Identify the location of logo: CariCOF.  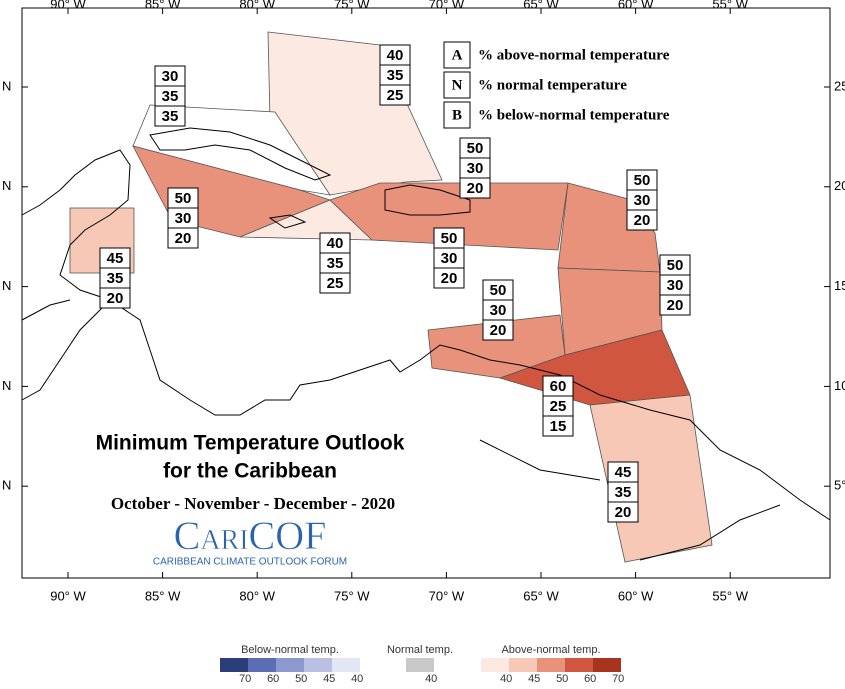
(250, 535).